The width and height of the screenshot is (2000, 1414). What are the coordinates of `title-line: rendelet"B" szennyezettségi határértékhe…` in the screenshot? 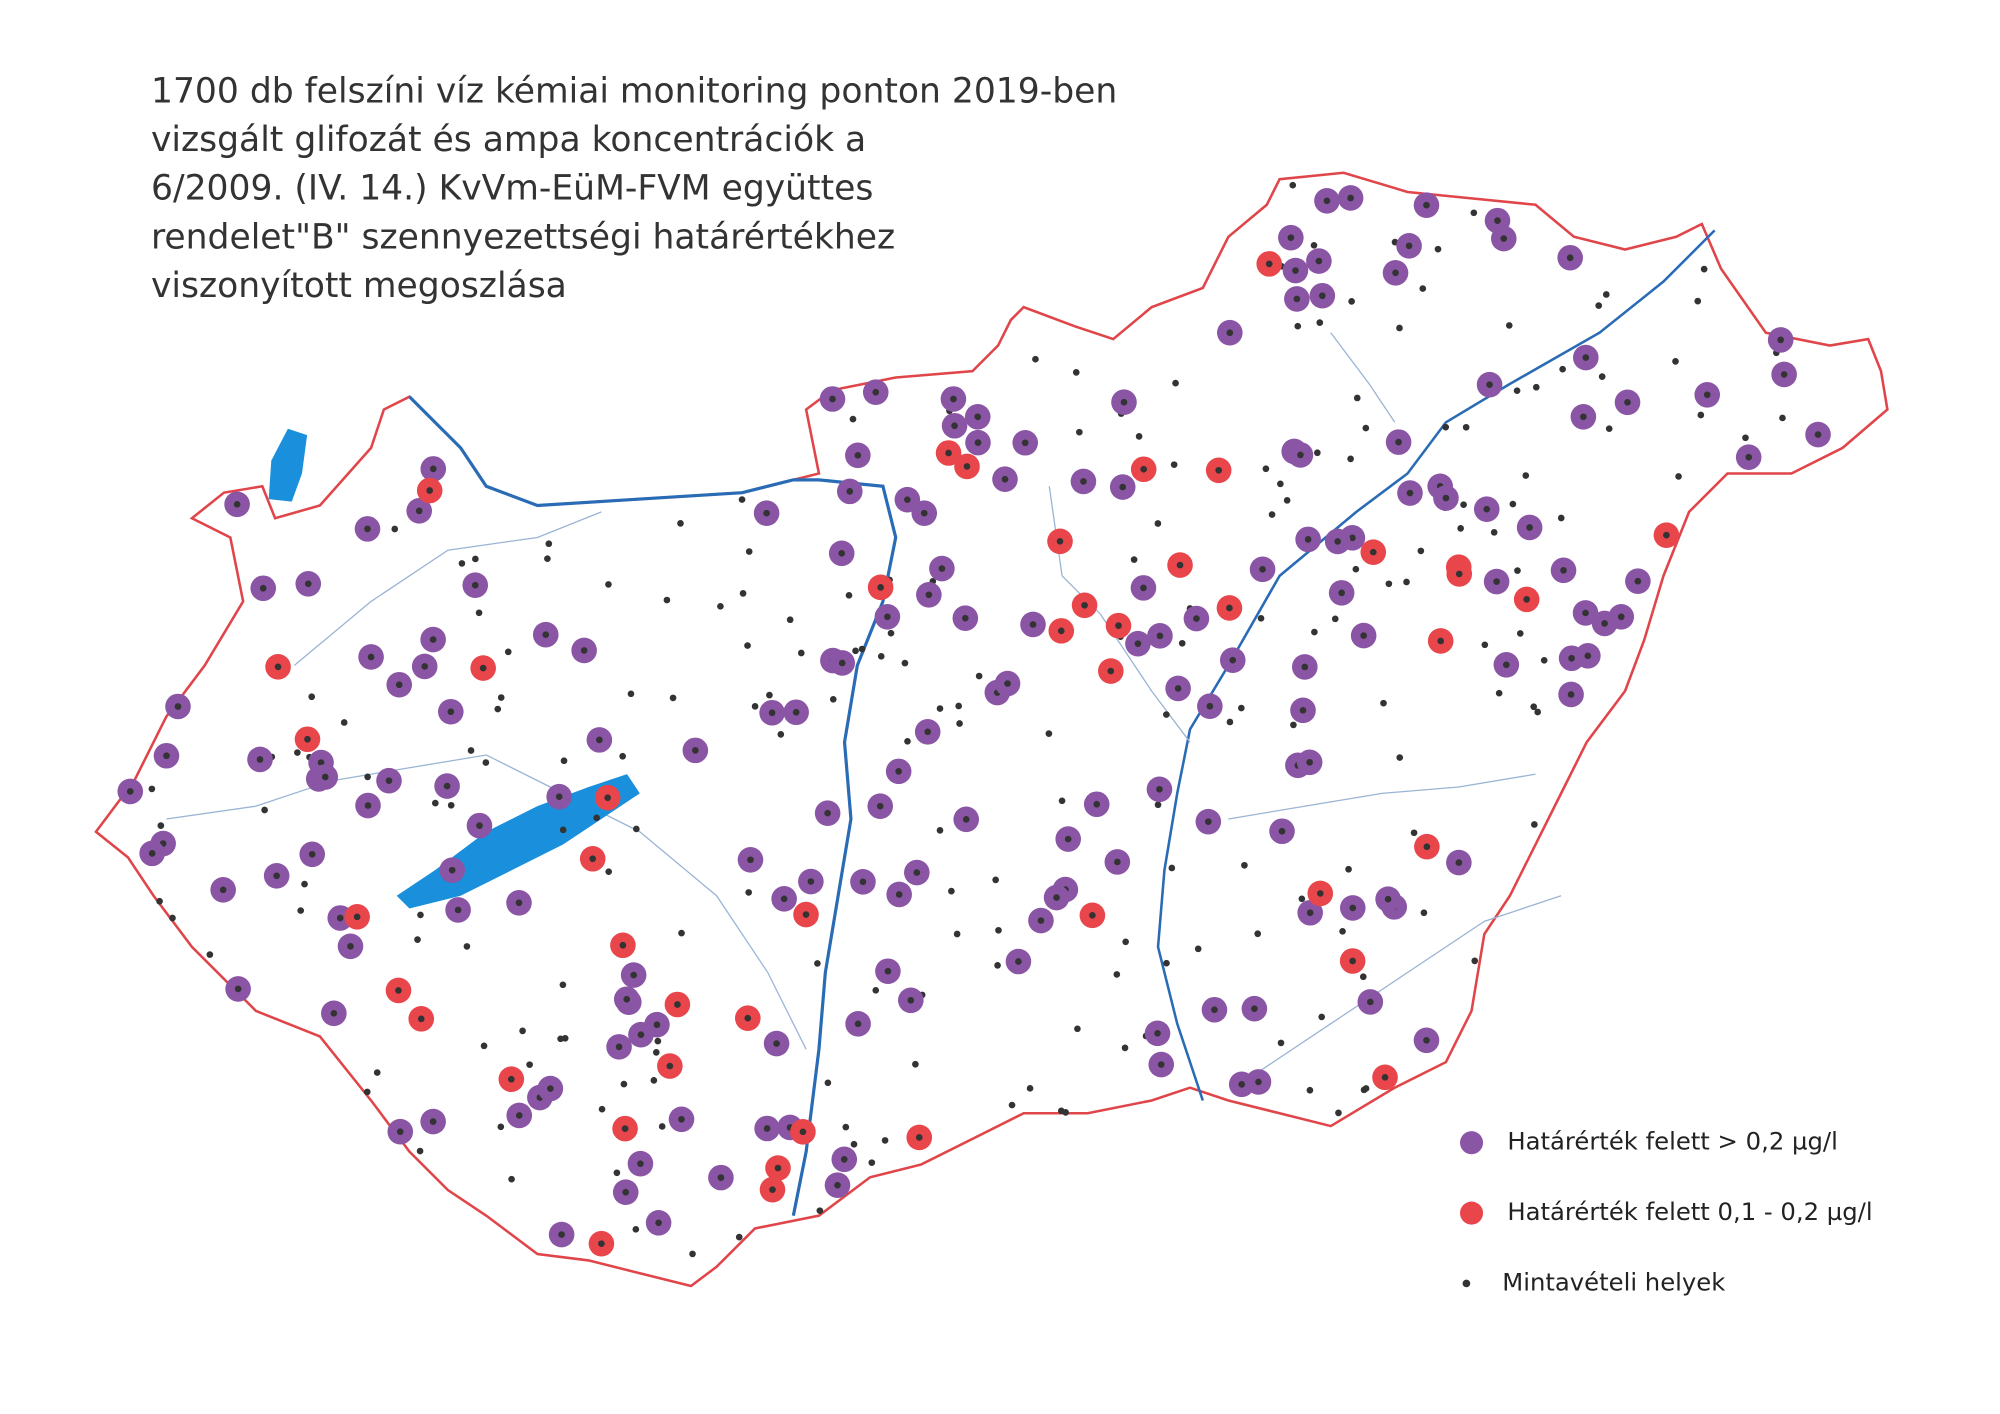 It's located at (523, 237).